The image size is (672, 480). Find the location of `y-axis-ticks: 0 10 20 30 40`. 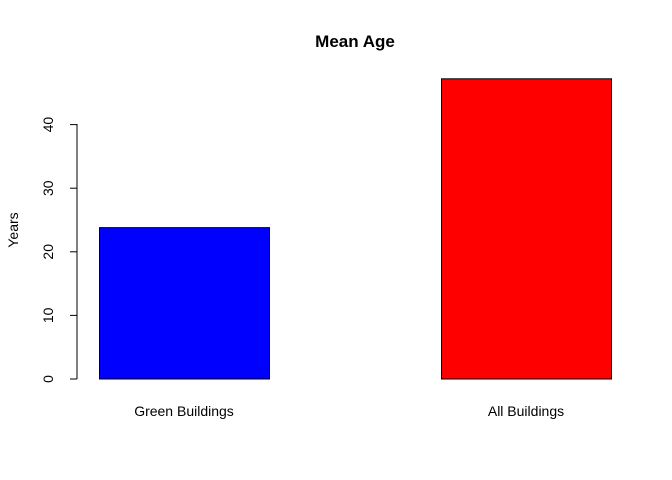

y-axis-ticks: 0 10 20 30 40 is located at coordinates (58, 250).